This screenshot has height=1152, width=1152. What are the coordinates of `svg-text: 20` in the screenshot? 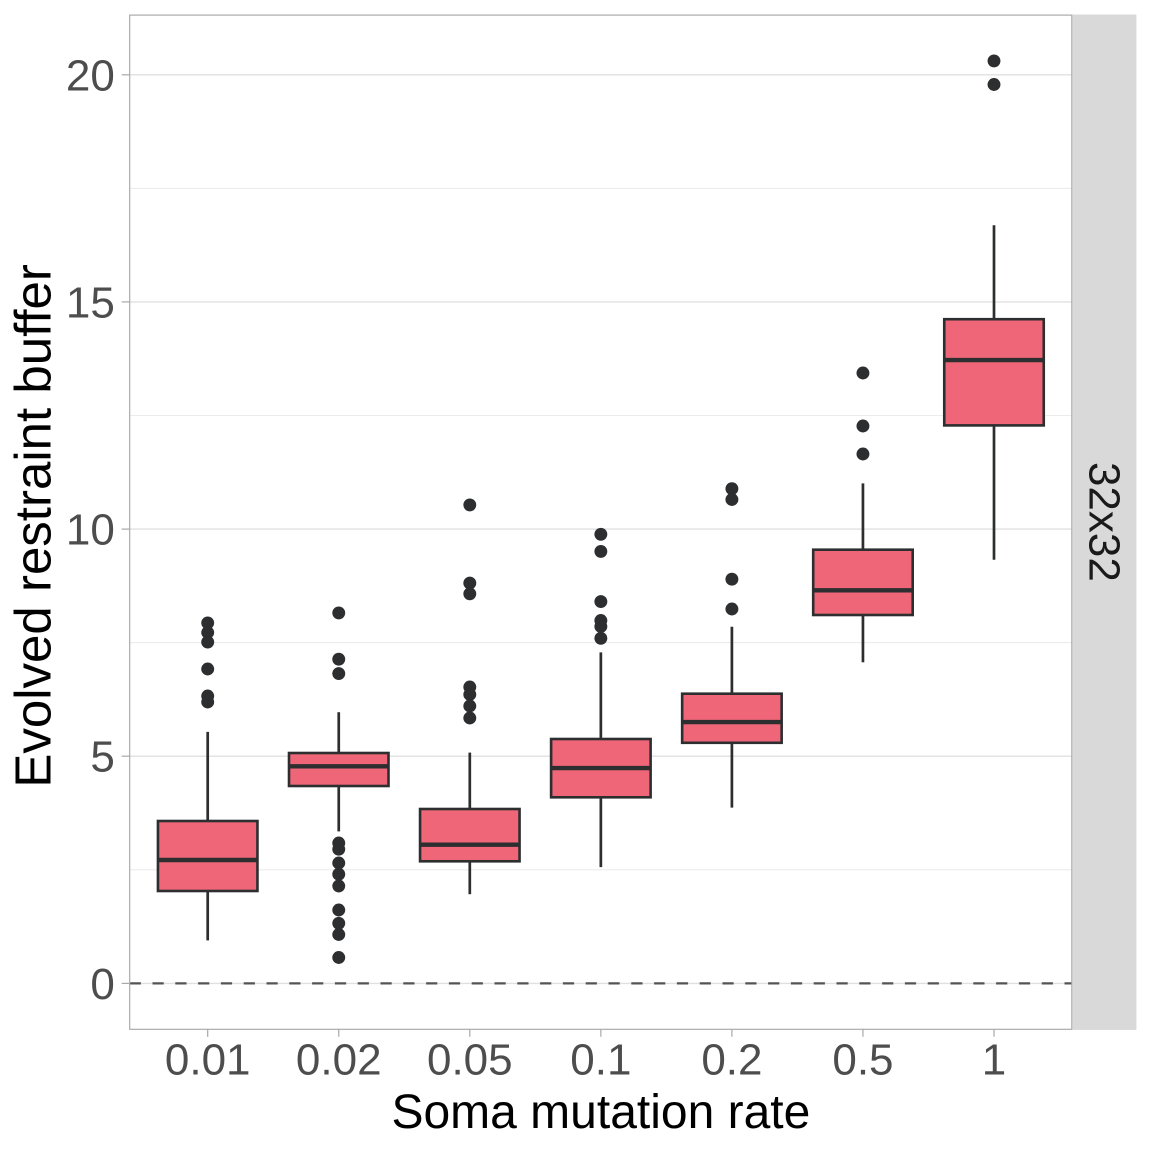 It's located at (90, 75).